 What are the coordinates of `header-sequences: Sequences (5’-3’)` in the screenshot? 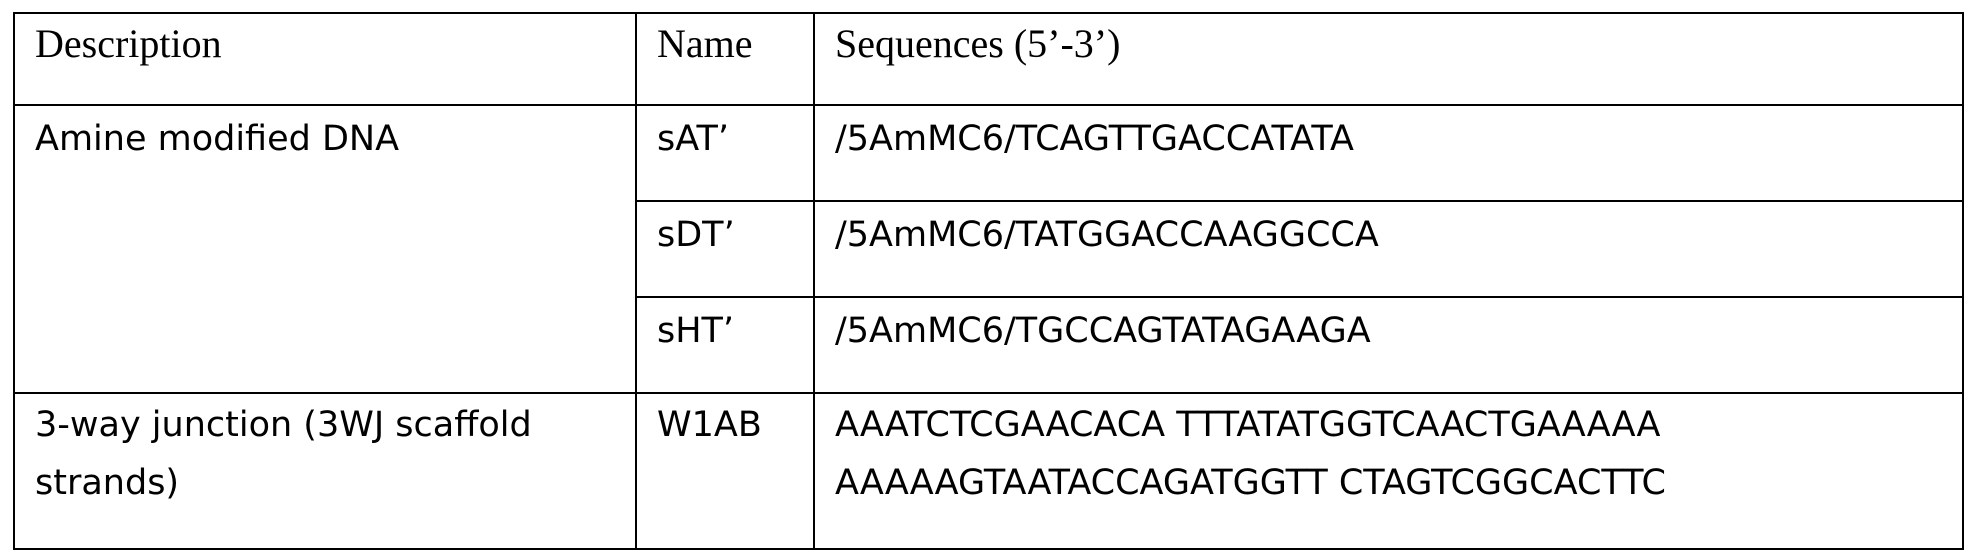 It's located at (1388, 59).